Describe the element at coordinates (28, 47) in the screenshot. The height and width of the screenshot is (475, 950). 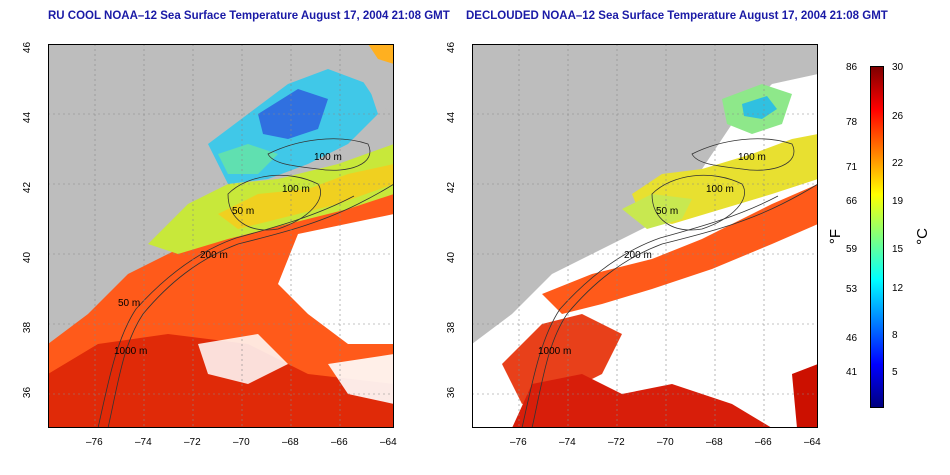
I see `left-y-tick: 46` at that location.